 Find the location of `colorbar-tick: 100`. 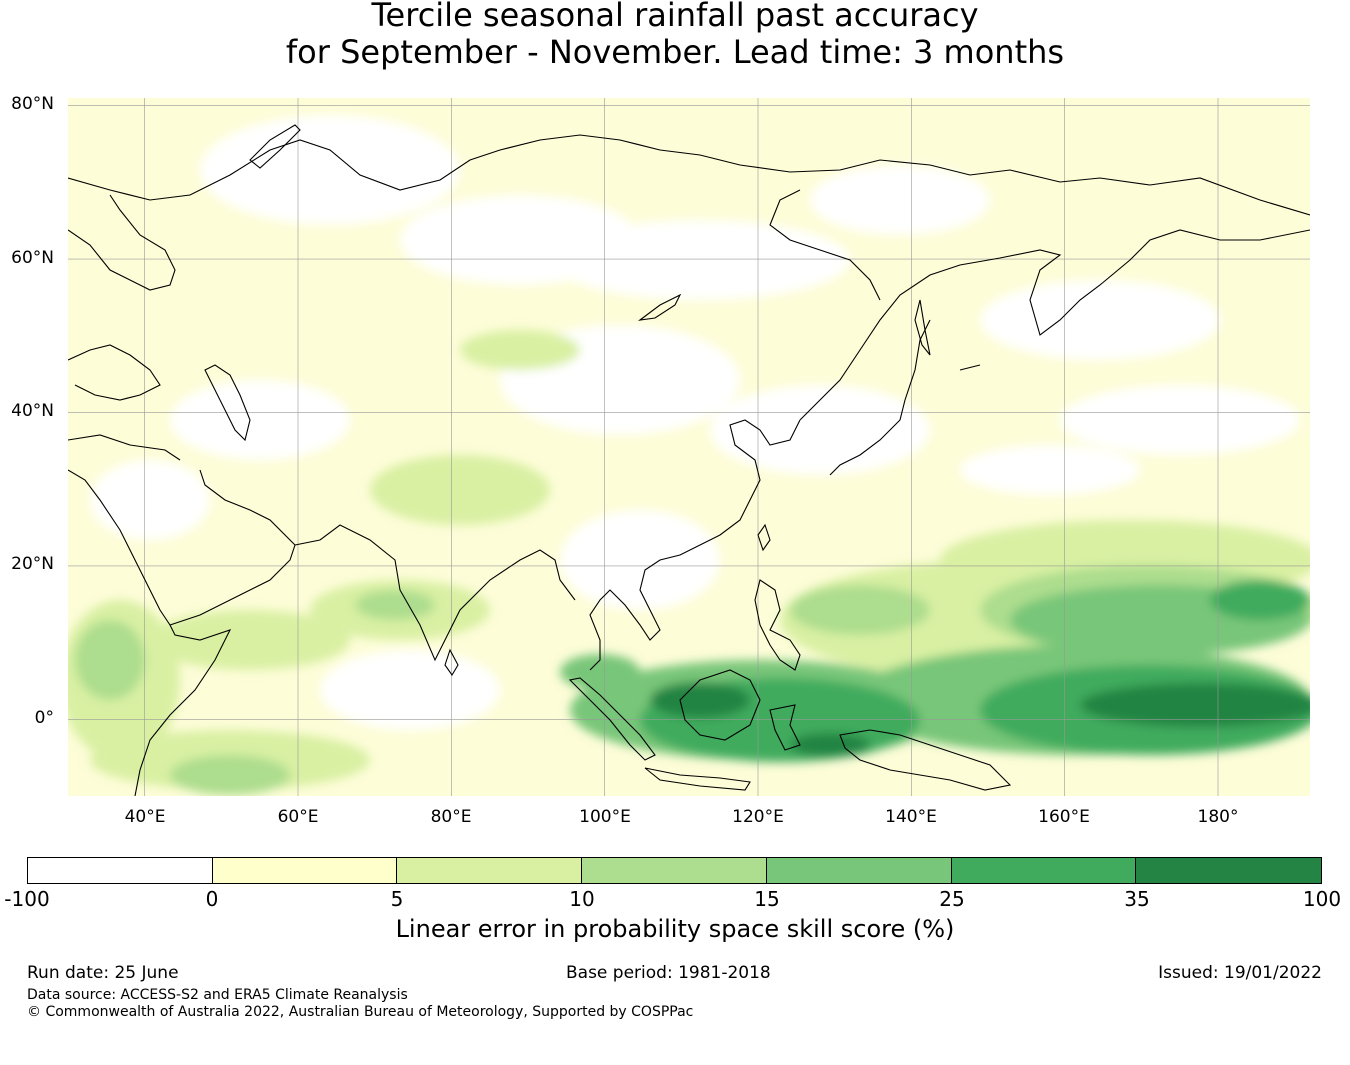

colorbar-tick: 100 is located at coordinates (1322, 899).